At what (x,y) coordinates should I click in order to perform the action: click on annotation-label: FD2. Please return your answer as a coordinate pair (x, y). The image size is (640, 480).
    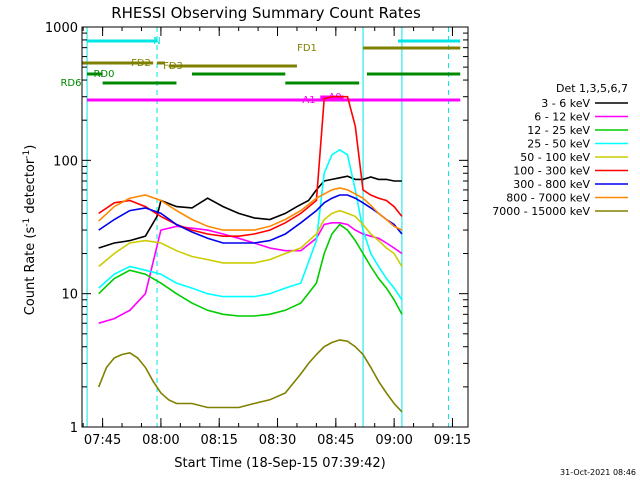
    Looking at the image, I should click on (141, 63).